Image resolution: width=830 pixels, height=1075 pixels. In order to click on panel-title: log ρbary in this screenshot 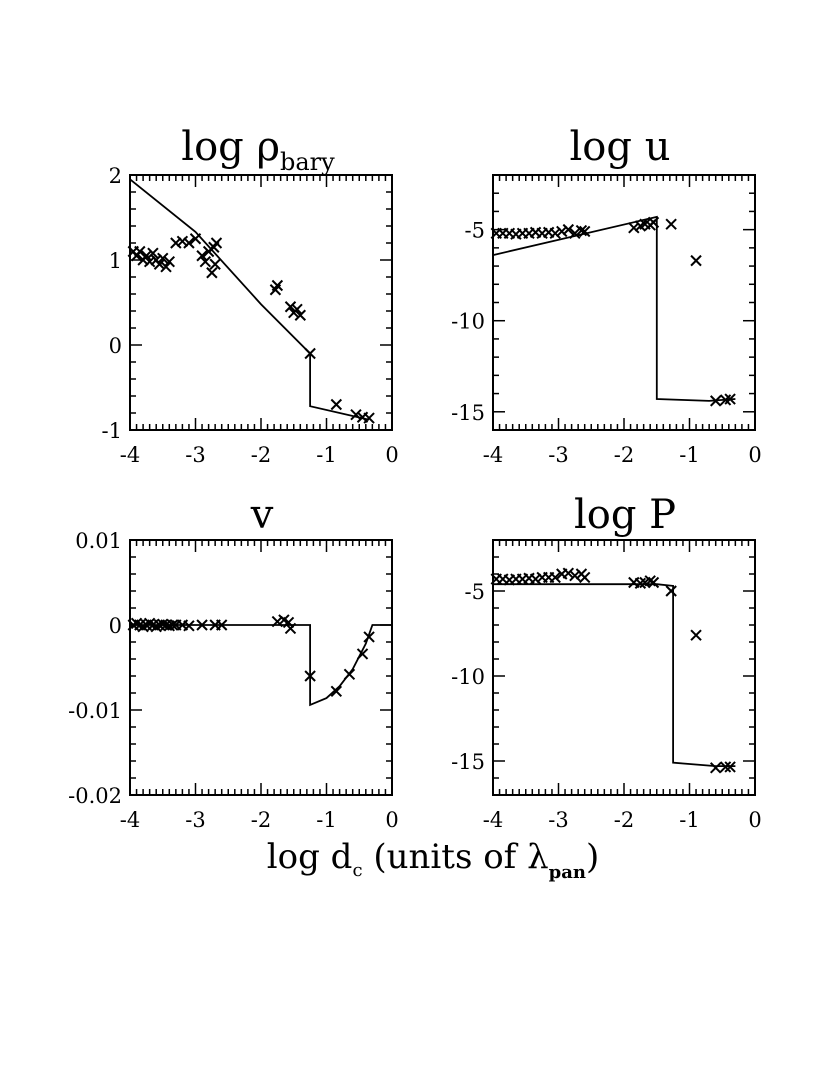, I will do `click(258, 150)`.